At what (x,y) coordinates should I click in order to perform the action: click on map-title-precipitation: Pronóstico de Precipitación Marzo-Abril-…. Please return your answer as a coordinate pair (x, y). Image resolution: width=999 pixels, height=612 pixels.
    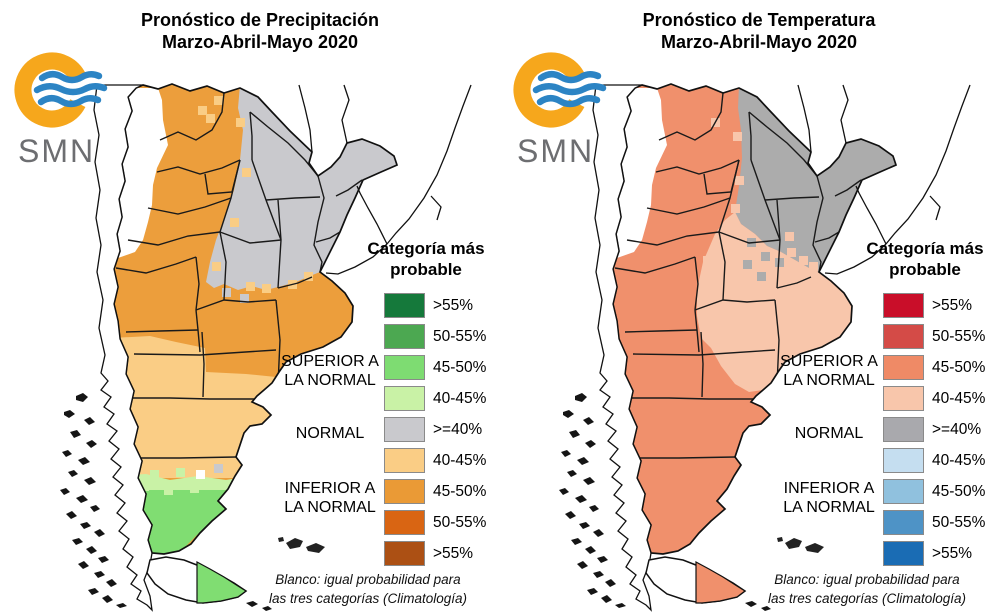
    Looking at the image, I should click on (260, 31).